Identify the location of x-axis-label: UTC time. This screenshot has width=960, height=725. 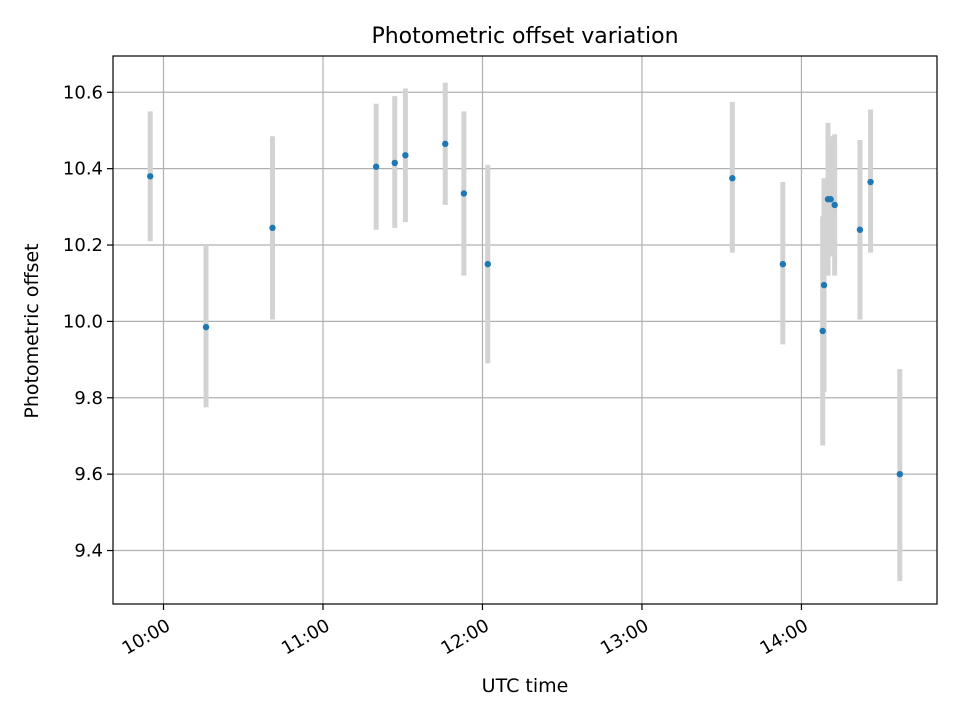
(525, 686).